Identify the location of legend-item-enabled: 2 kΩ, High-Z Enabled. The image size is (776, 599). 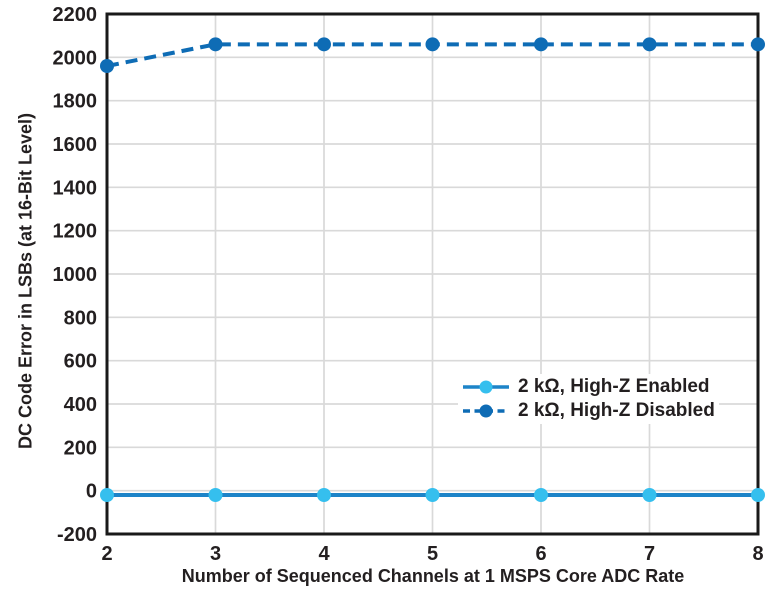
(588, 387).